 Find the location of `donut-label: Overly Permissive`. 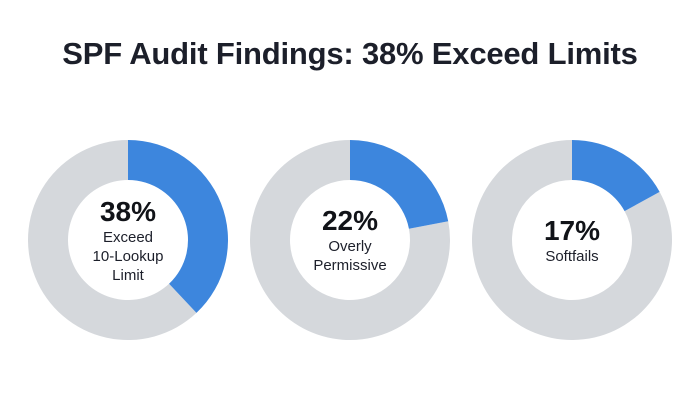

donut-label: Overly Permissive is located at coordinates (350, 256).